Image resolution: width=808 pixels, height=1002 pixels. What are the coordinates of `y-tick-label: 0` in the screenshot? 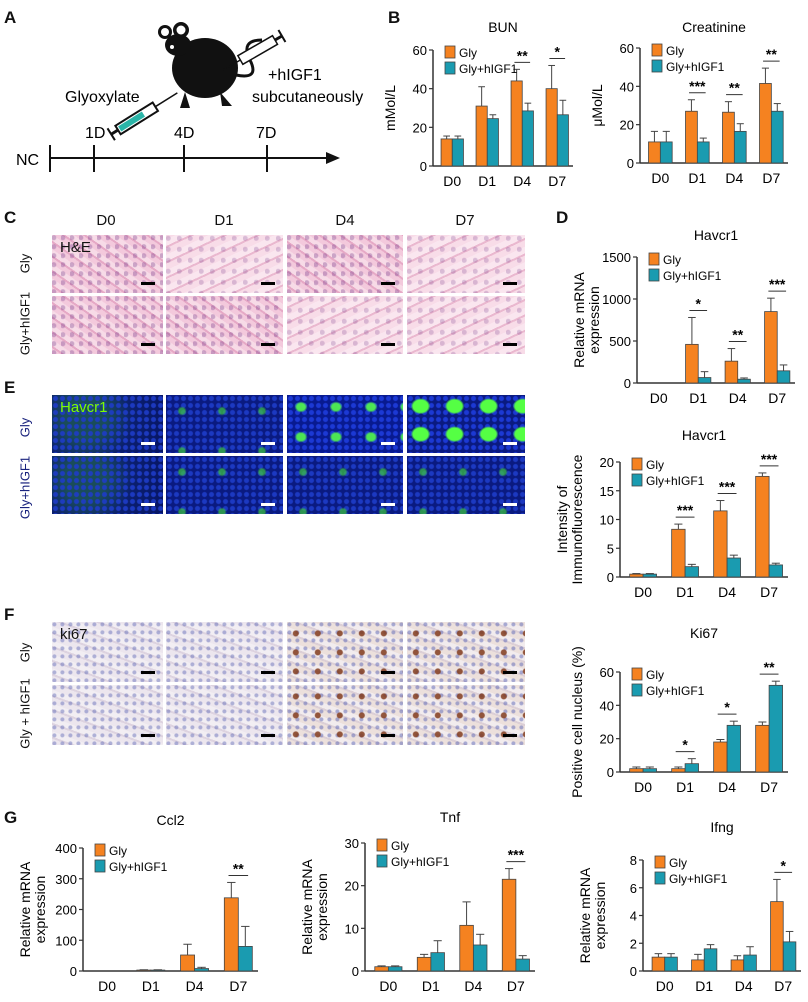 It's located at (355, 971).